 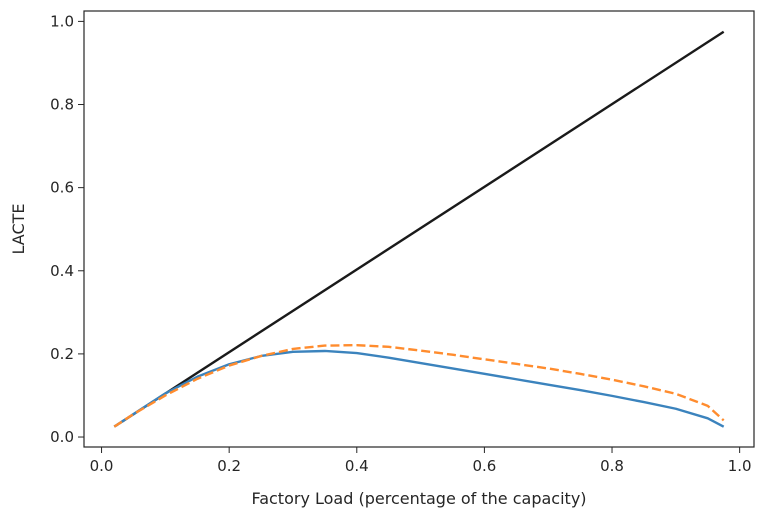 What do you see at coordinates (421, 461) in the screenshot?
I see `x-axis: 0.0 0.2 0.4 0.6 0.8 1.0` at bounding box center [421, 461].